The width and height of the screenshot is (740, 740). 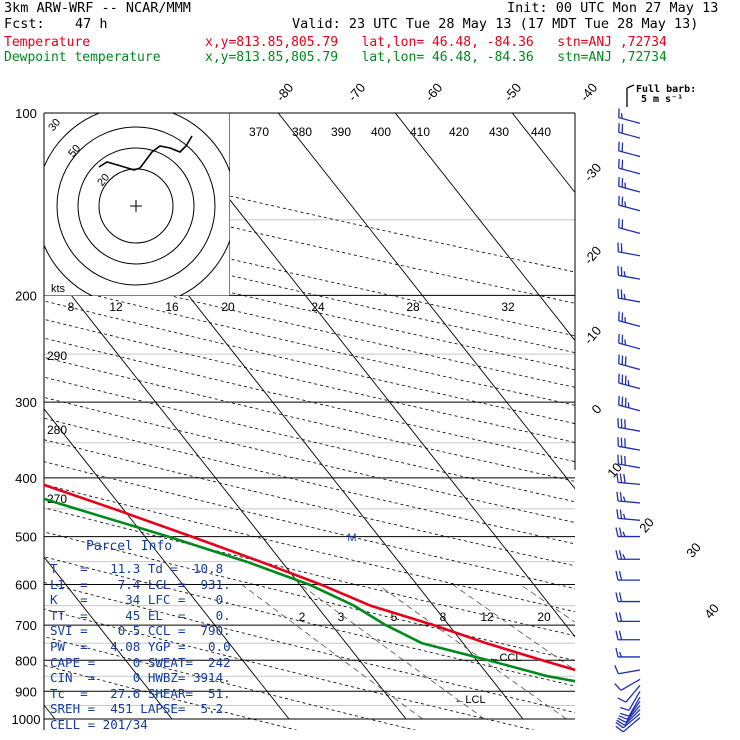 What do you see at coordinates (357, 92) in the screenshot?
I see `isotherm-label: -70` at bounding box center [357, 92].